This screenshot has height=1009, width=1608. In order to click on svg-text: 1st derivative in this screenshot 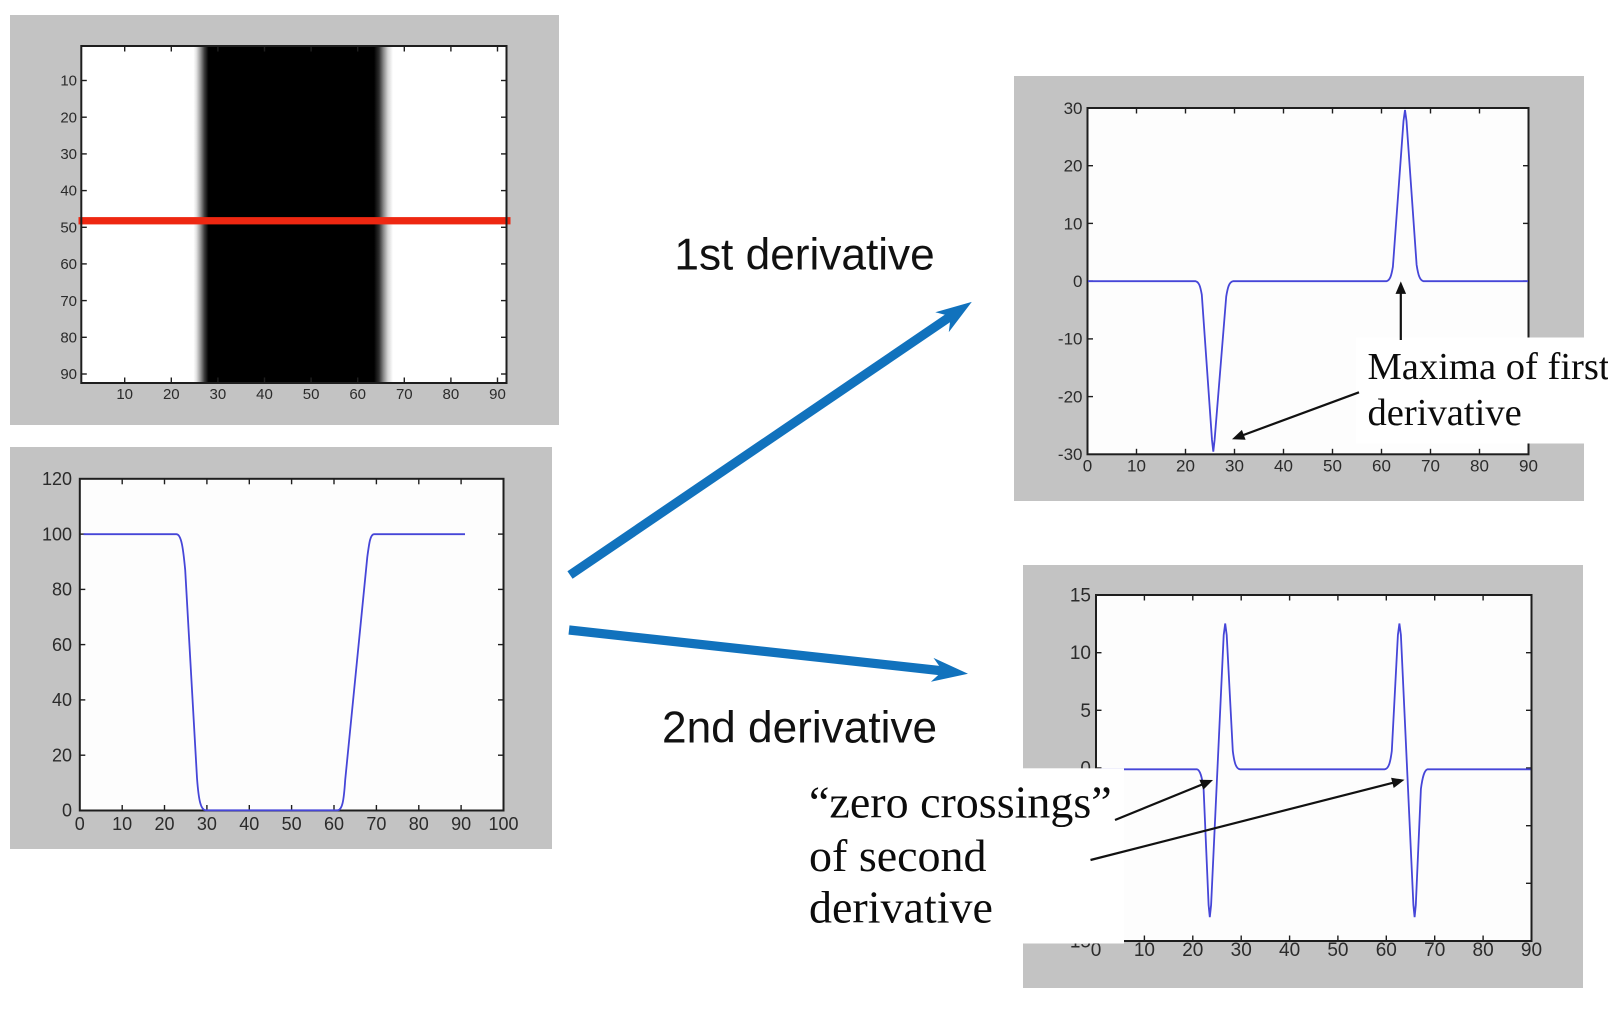, I will do `click(804, 254)`.